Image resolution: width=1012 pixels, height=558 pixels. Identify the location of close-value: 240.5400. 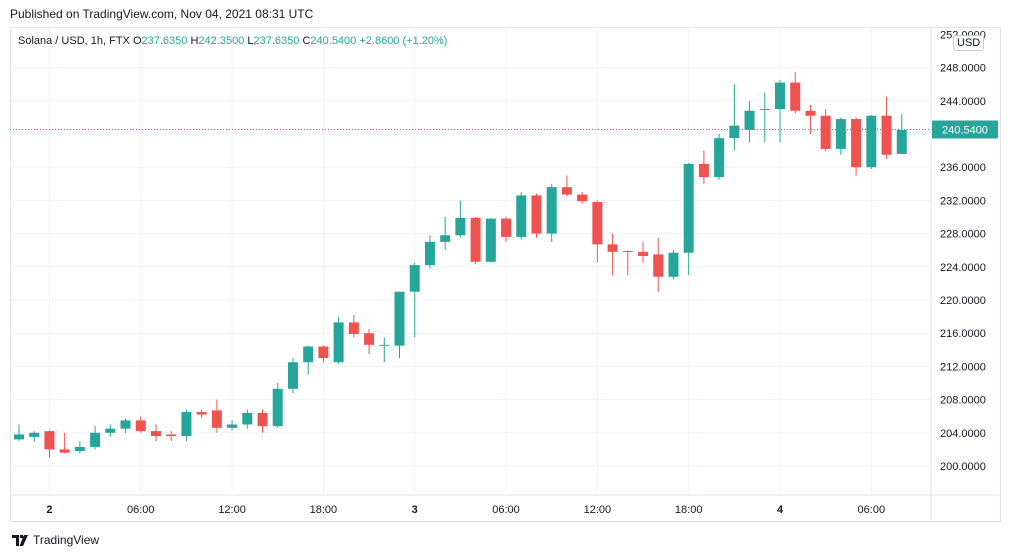
(333, 41).